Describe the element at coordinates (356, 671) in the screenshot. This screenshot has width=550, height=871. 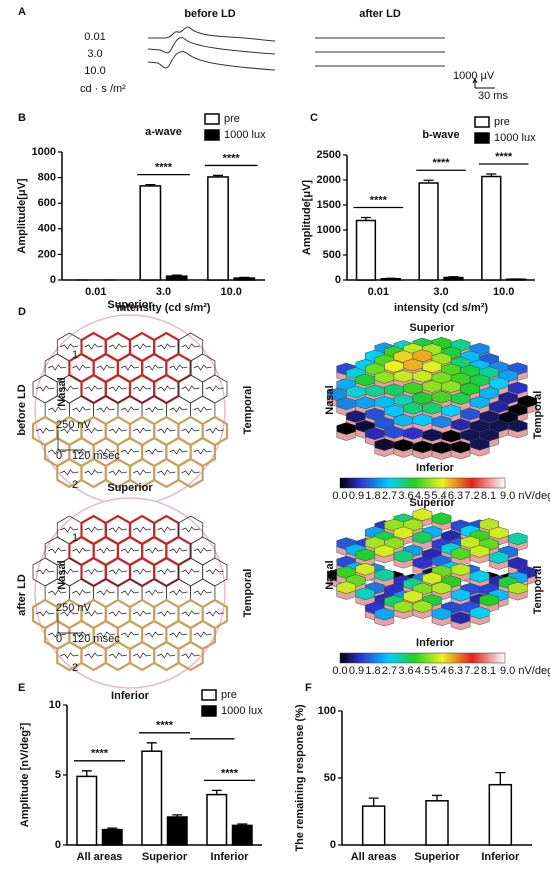
I see `colorbar-tick: 0.9` at that location.